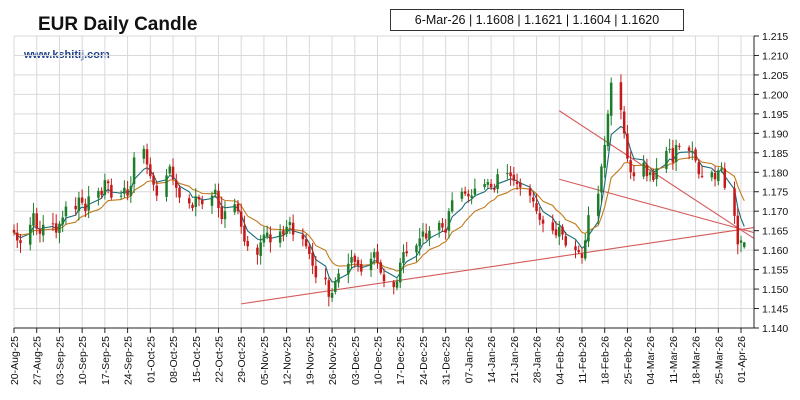 The height and width of the screenshot is (400, 800). Describe the element at coordinates (775, 154) in the screenshot. I see `y-tick-label: 1.185` at that location.